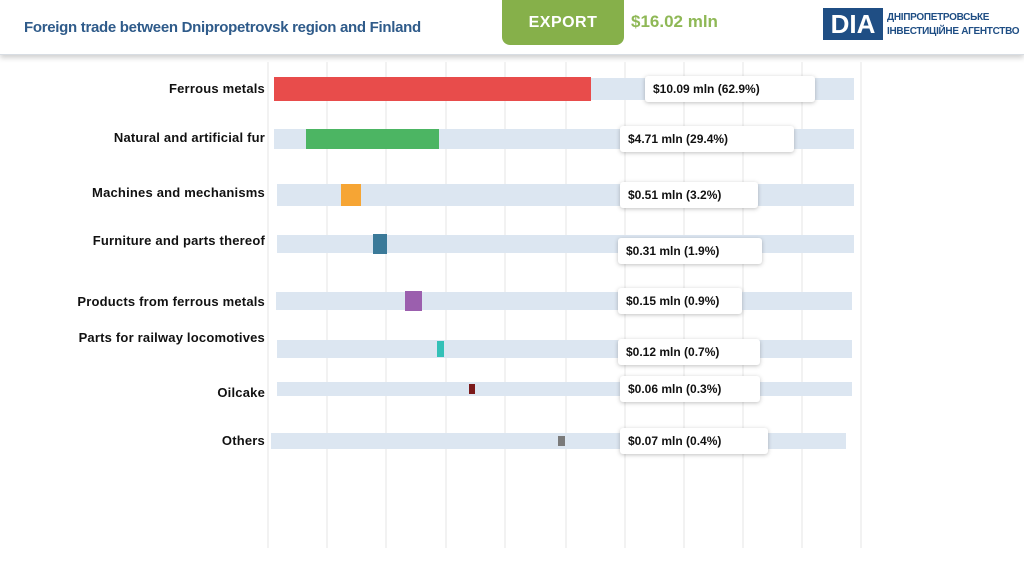 The width and height of the screenshot is (1024, 576). I want to click on bar-oilcake, so click(472, 389).